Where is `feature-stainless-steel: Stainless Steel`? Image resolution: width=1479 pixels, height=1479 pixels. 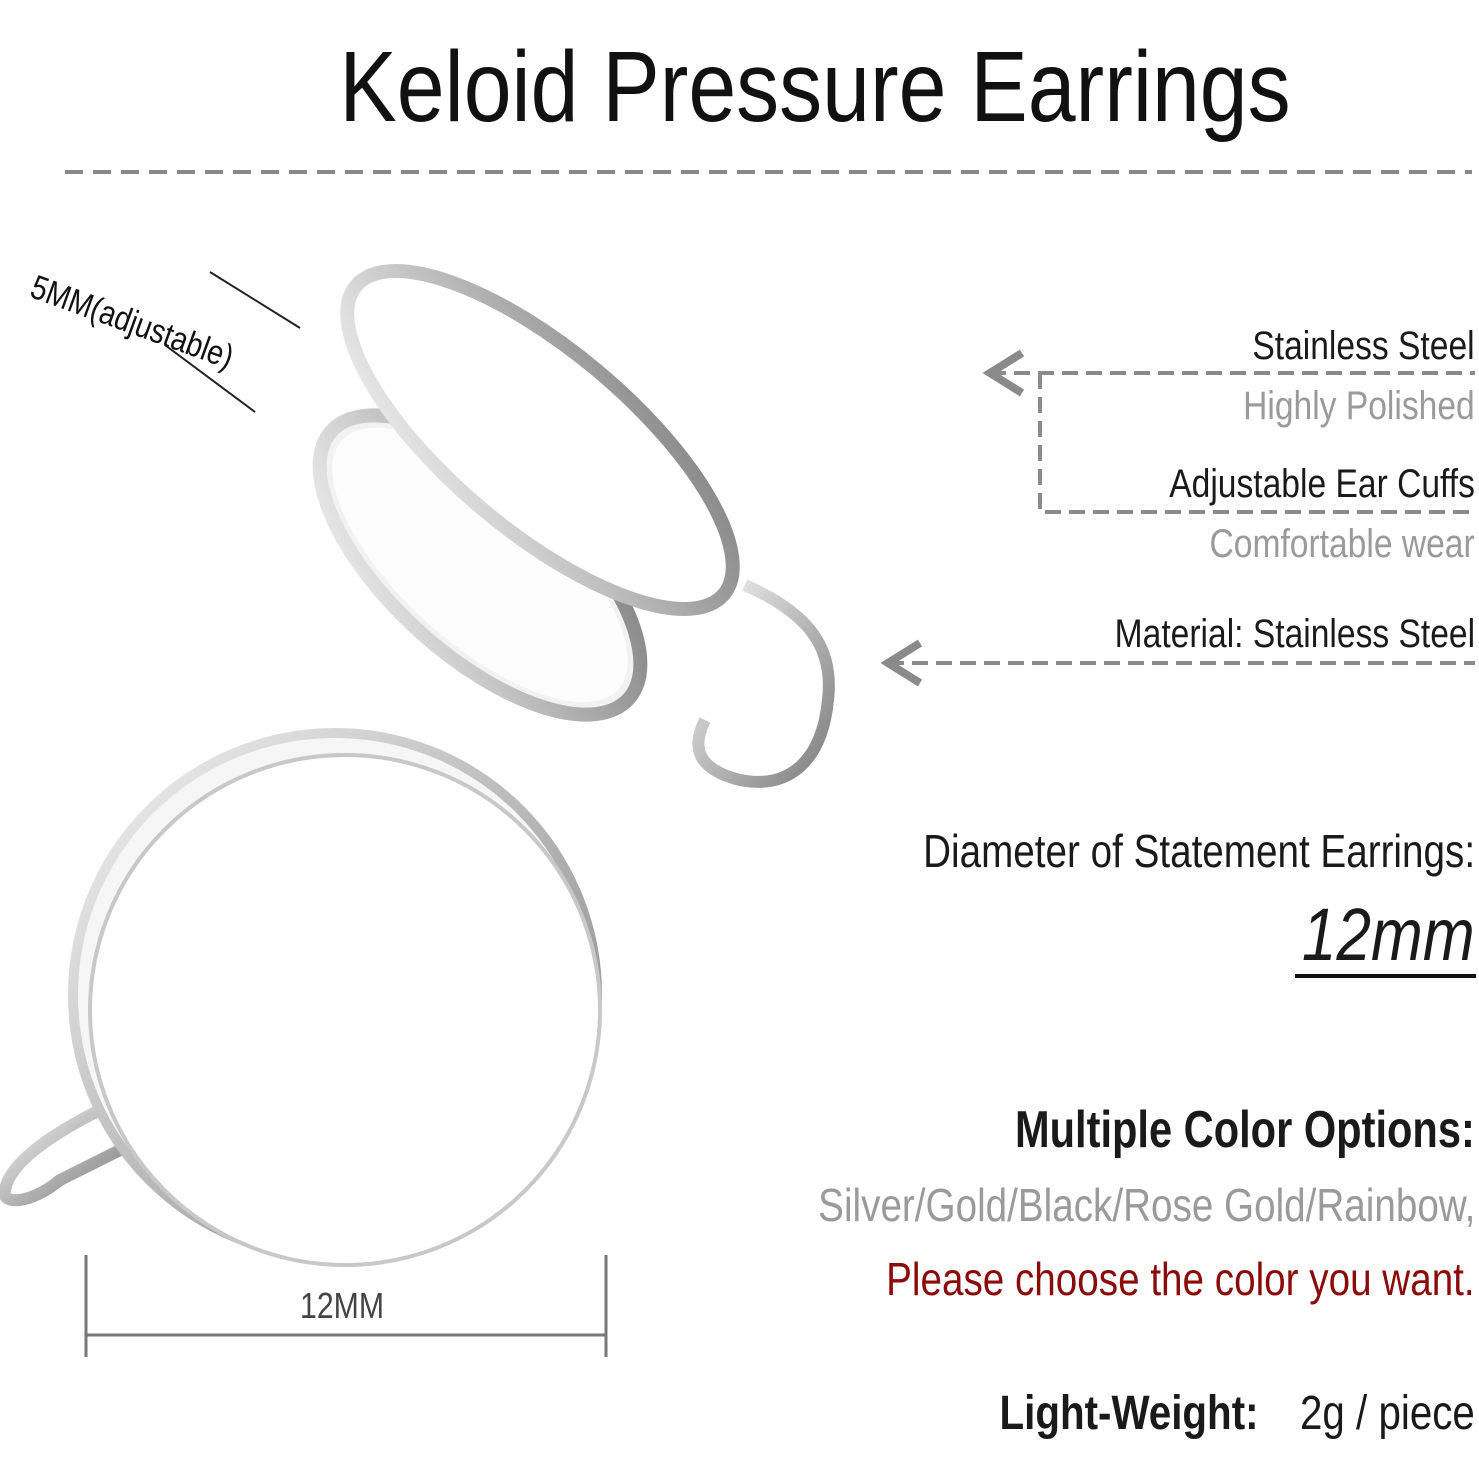
feature-stainless-steel: Stainless Steel is located at coordinates (1363, 346).